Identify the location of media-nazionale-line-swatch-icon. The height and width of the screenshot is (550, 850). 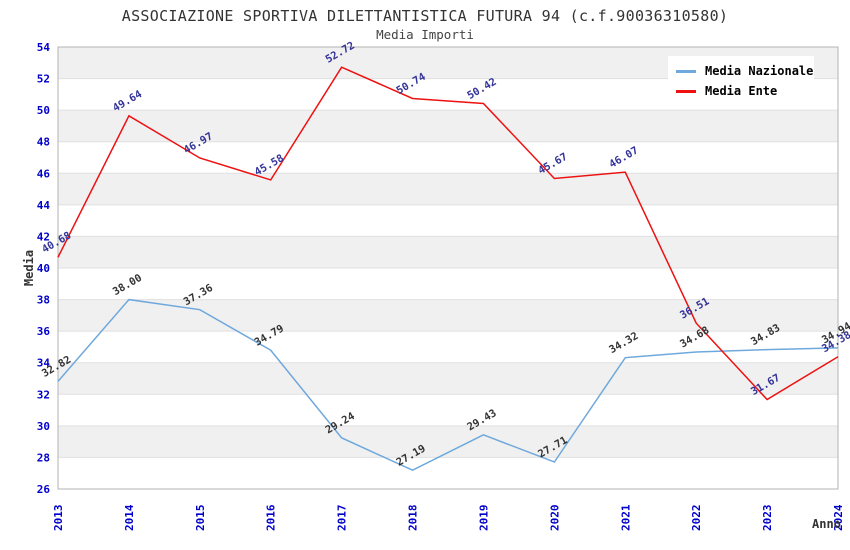
(686, 71).